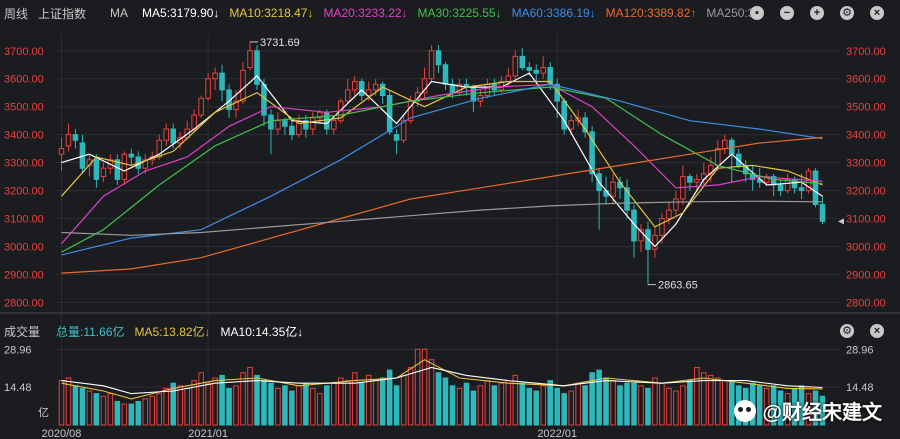  I want to click on ma250-value: MA250:3, so click(730, 13).